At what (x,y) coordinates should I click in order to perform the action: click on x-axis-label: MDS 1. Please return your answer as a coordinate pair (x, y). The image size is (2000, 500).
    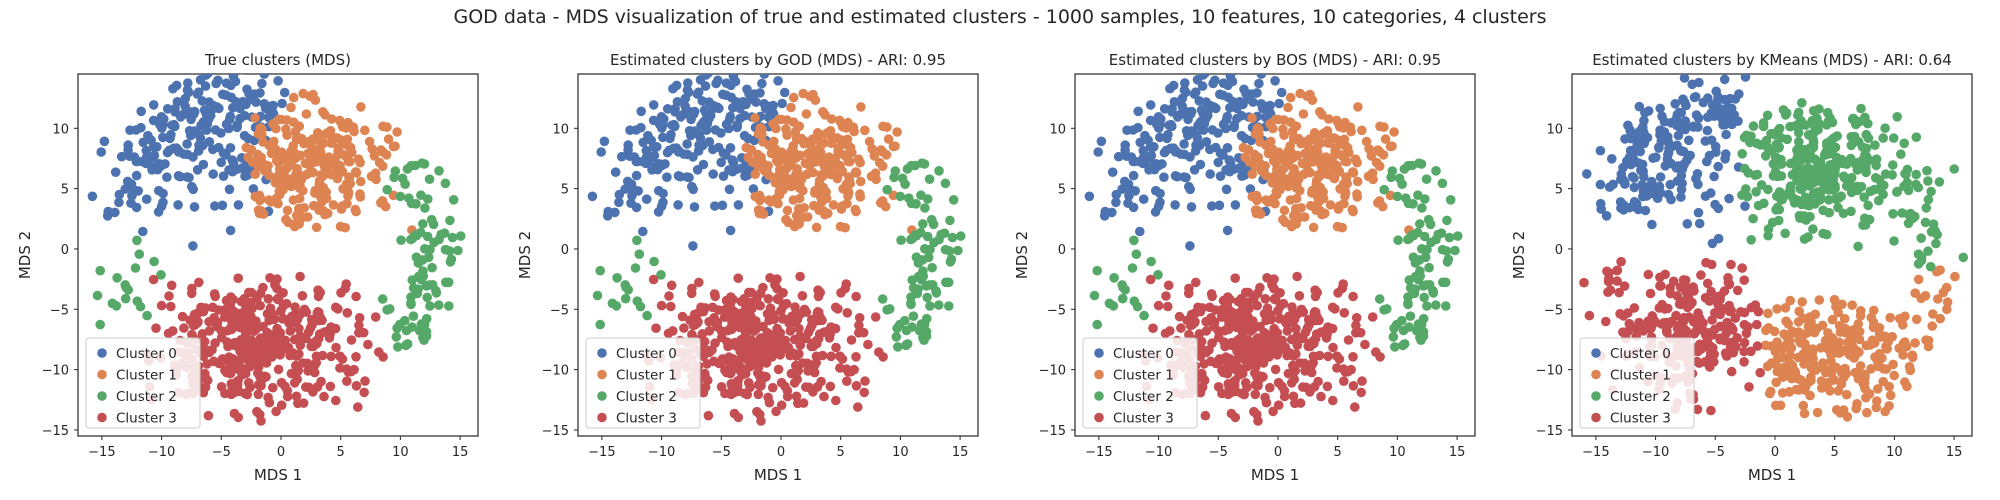
    Looking at the image, I should click on (1275, 475).